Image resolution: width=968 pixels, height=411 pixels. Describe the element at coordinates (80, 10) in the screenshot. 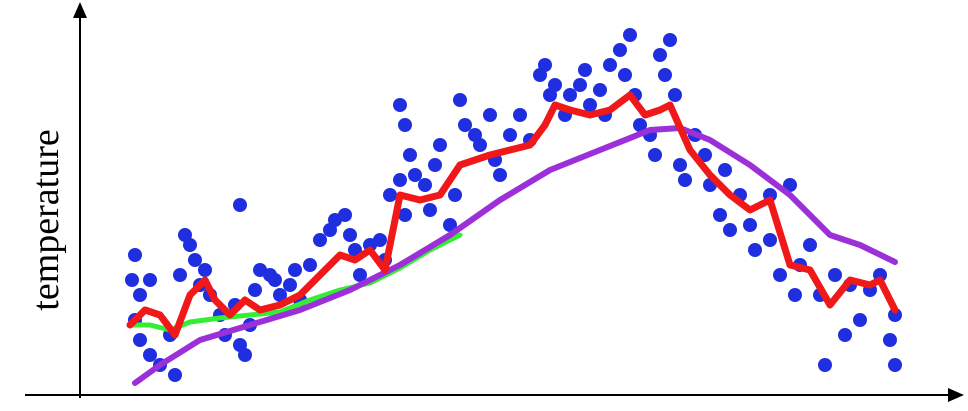

I see `y-axis-arrow` at that location.